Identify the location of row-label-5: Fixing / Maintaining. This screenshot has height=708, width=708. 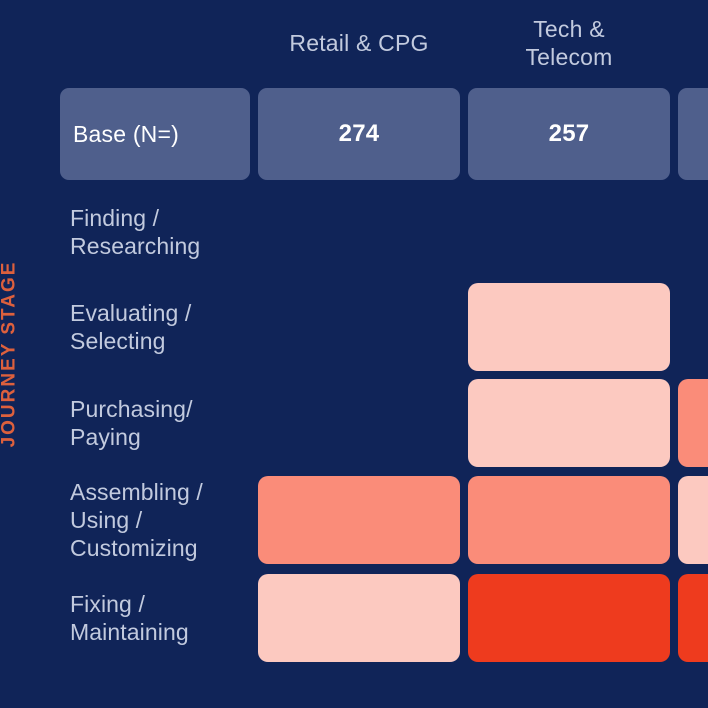
(129, 617).